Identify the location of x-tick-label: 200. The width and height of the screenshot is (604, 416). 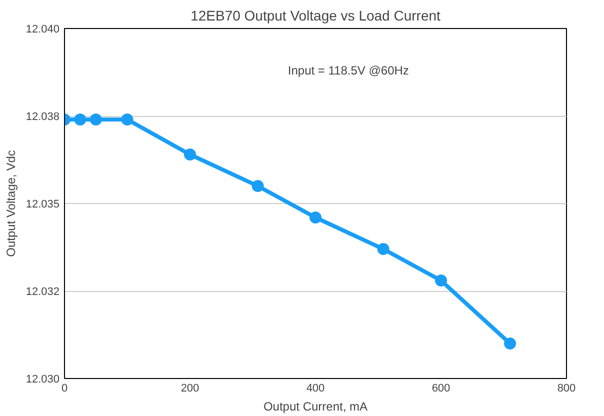
(190, 388).